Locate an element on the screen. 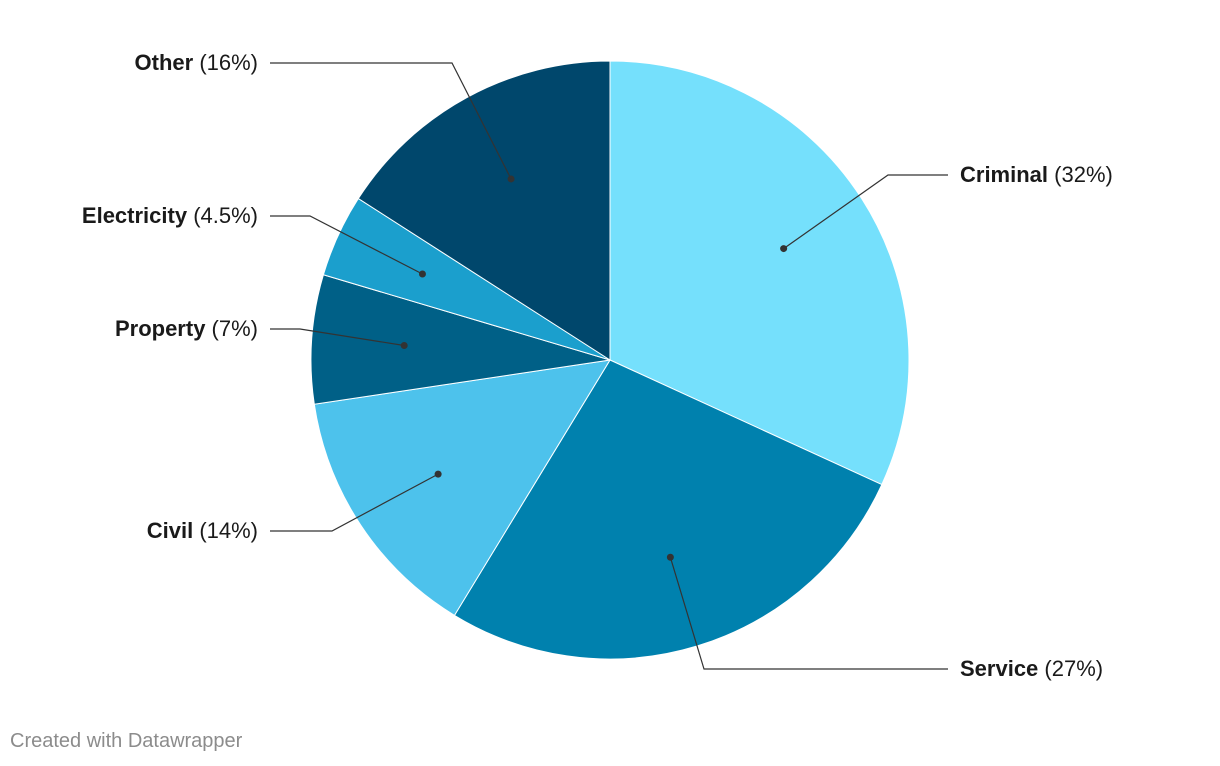 The image size is (1220, 766). slice-label-service: Service (27%) is located at coordinates (1031, 668).